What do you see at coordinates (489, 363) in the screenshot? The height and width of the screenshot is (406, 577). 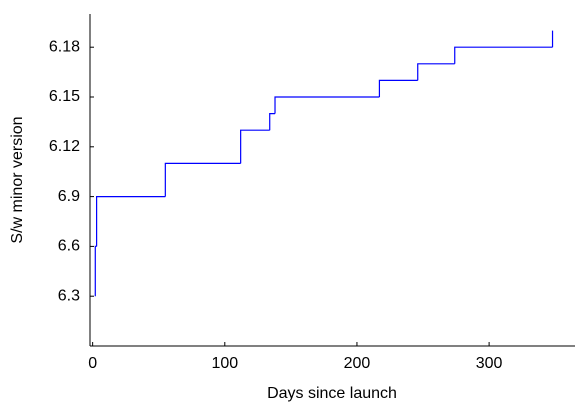 I see `x-tick-label: 300` at bounding box center [489, 363].